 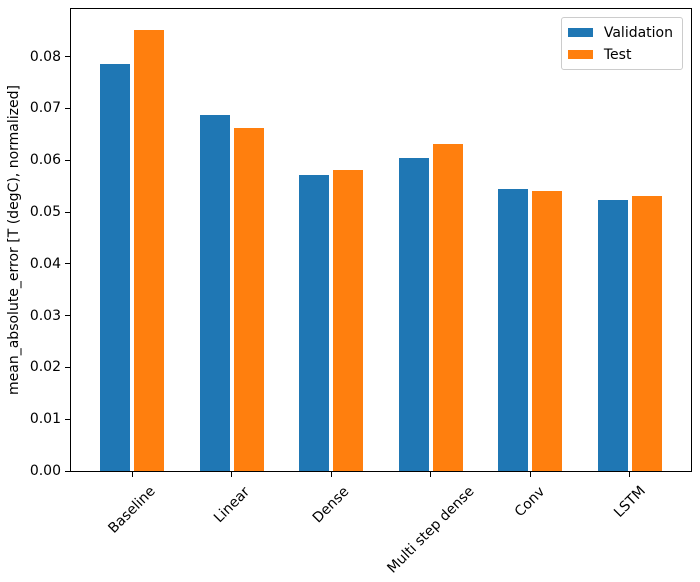 What do you see at coordinates (630, 474) in the screenshot?
I see `x-tick-mark-lstm` at bounding box center [630, 474].